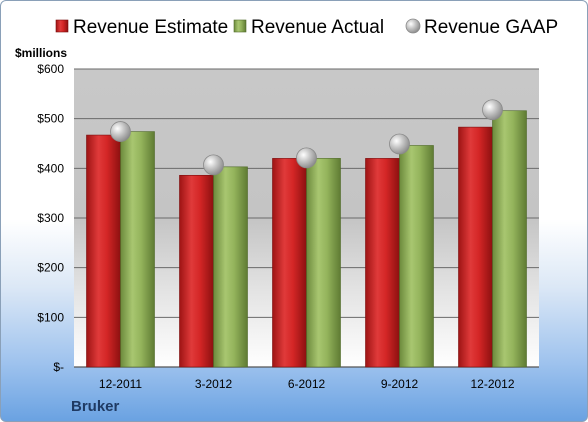  What do you see at coordinates (95, 406) in the screenshot?
I see `company-label: Bruker` at bounding box center [95, 406].